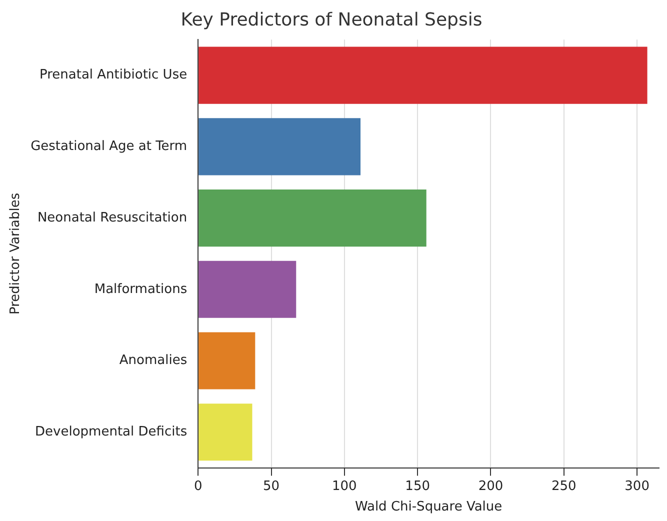 The width and height of the screenshot is (667, 521). What do you see at coordinates (111, 432) in the screenshot?
I see `y-tick-label: Developmental Deficits` at bounding box center [111, 432].